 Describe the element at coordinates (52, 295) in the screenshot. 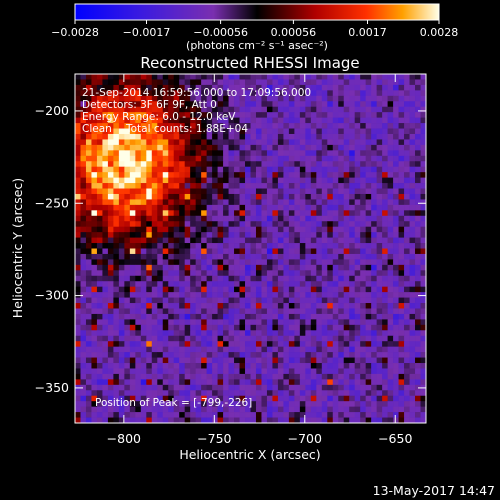

I see `y-tick-label: −300` at that location.